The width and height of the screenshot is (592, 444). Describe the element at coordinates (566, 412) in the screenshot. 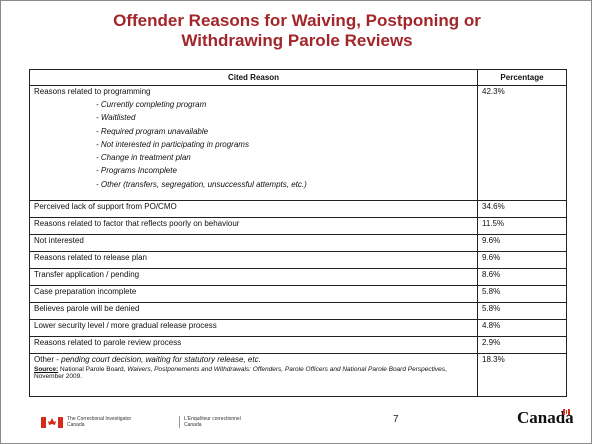

I see `wordmark-flag` at that location.